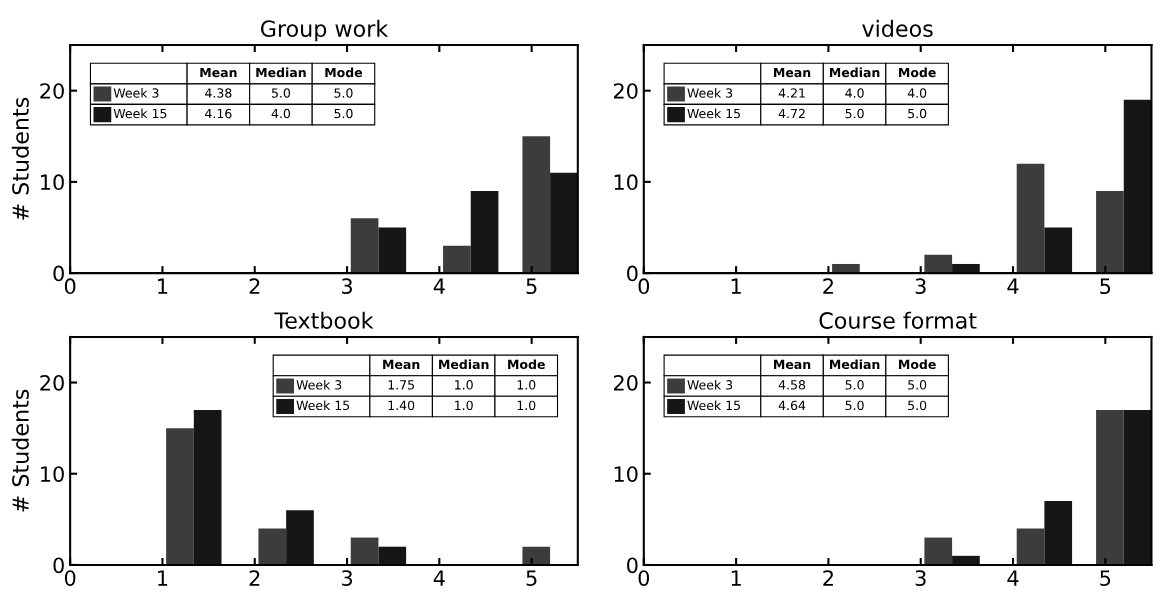  I want to click on annotation: 4.58, so click(792, 385).